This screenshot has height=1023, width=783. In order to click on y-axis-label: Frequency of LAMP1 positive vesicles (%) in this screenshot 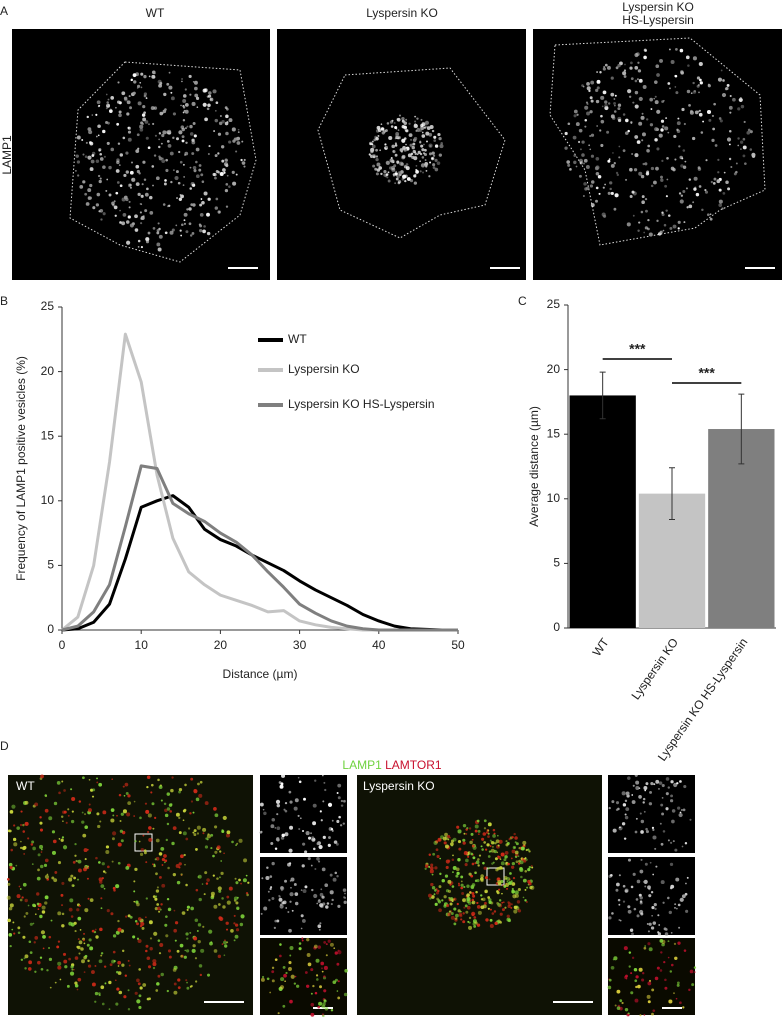, I will do `click(21, 468)`.